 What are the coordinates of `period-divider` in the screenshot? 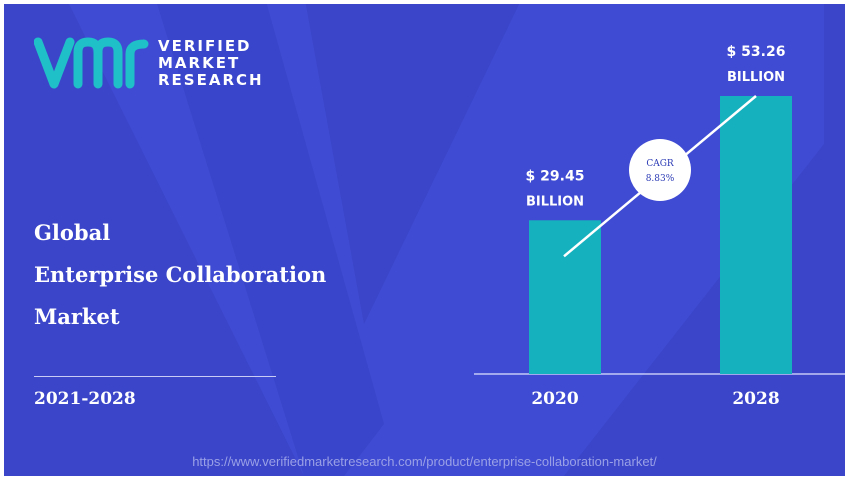 It's located at (155, 376).